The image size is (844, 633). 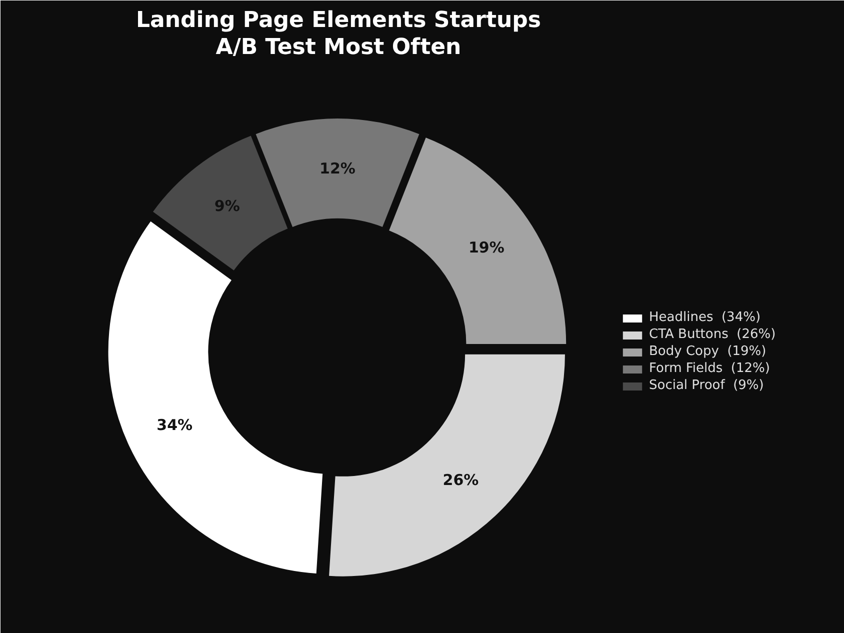 I want to click on legend-label: Social Proof (9%), so click(x=706, y=385).